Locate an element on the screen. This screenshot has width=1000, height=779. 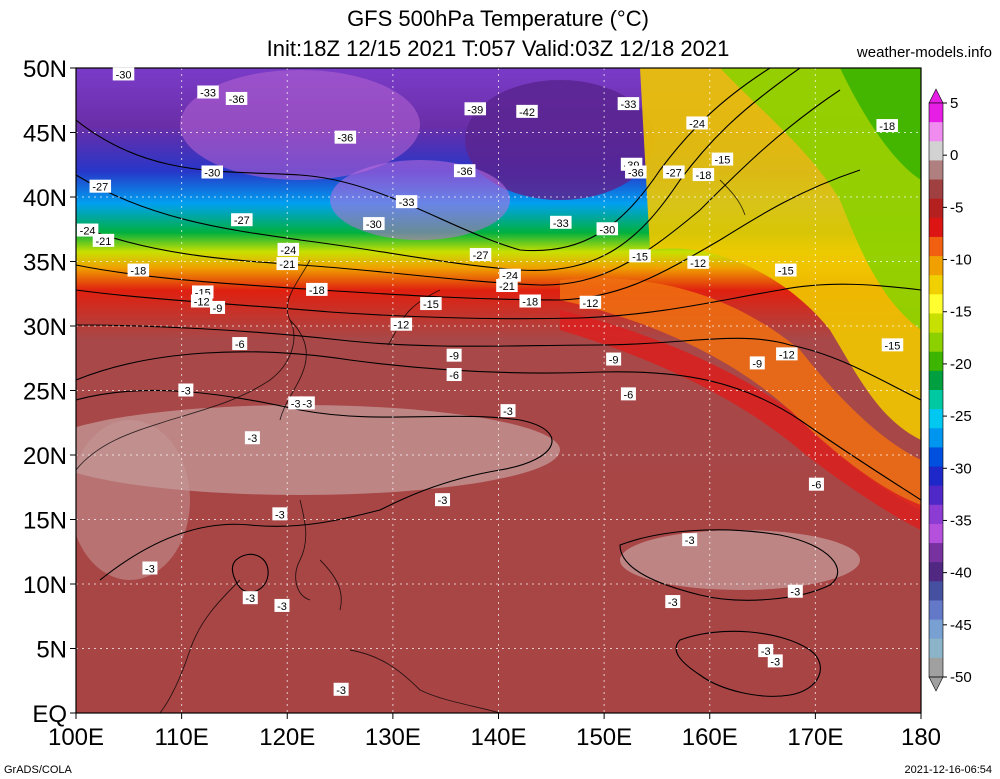
colorbar-frame is located at coordinates (936, 390).